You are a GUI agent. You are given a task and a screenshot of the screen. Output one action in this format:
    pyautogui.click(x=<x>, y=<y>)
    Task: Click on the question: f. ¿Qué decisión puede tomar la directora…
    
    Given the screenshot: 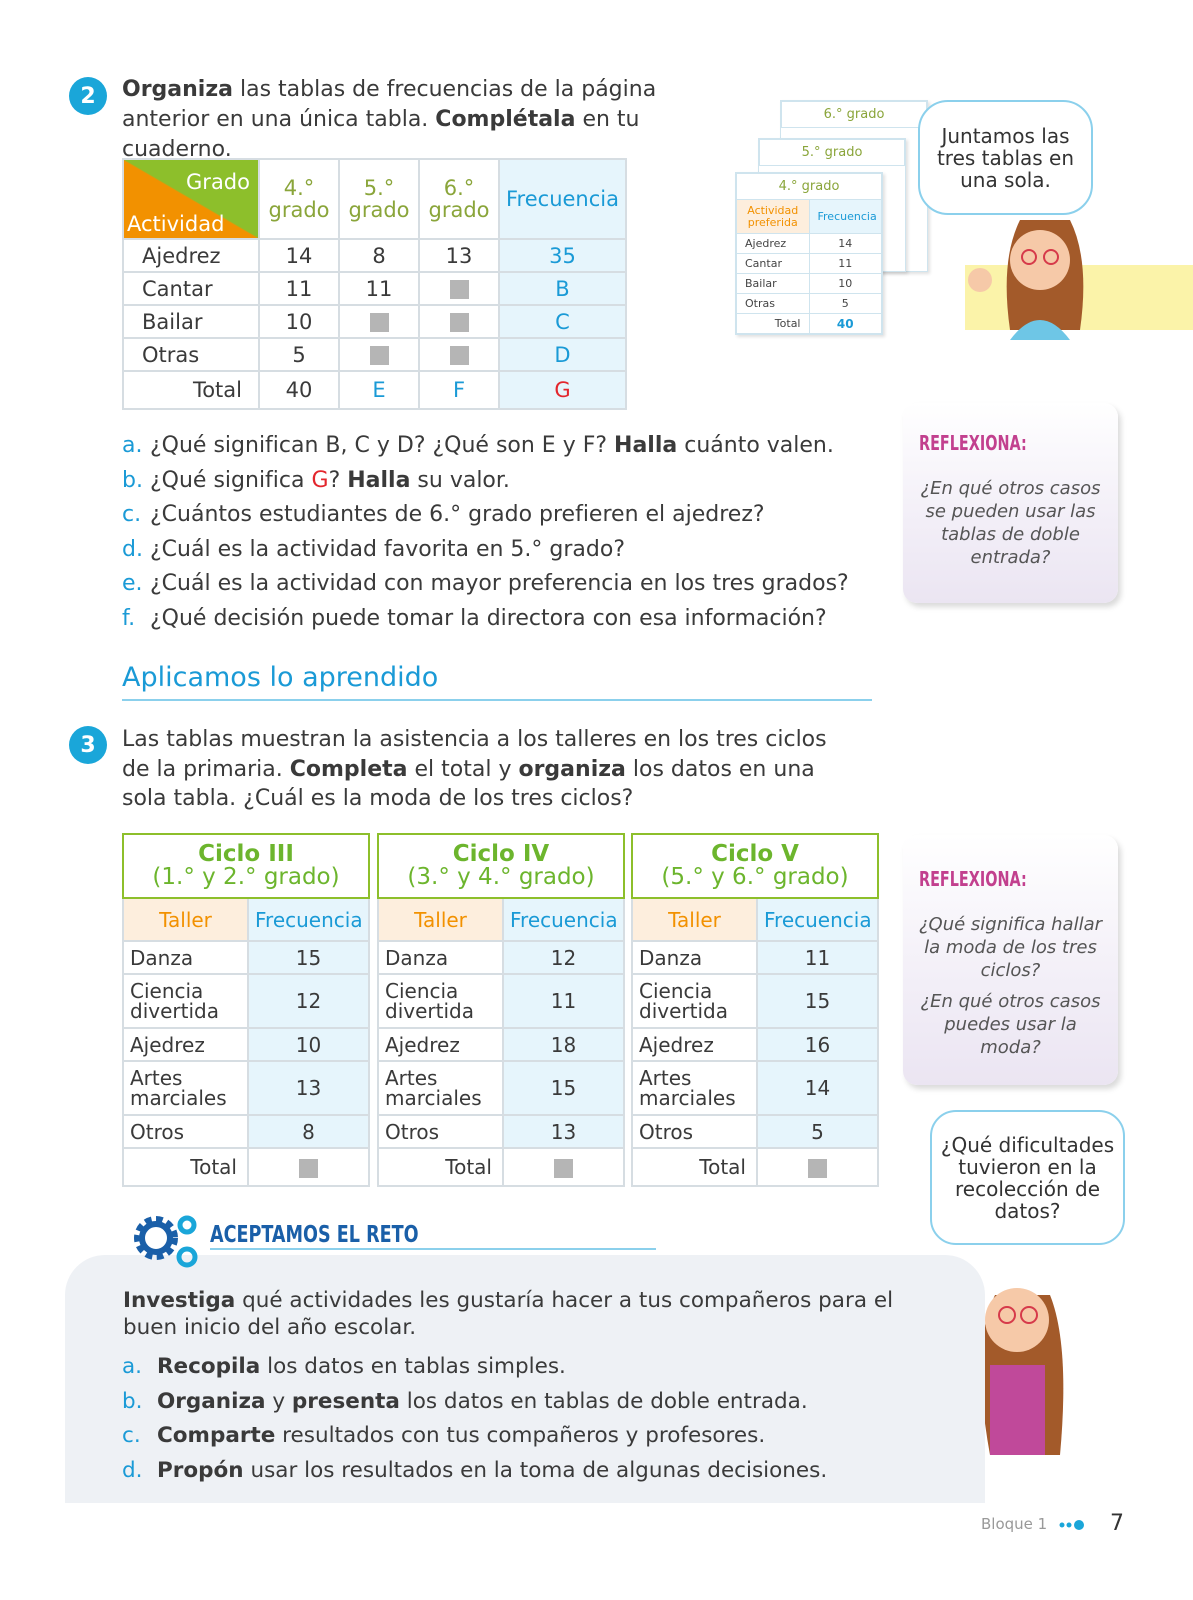 What is the action you would take?
    pyautogui.click(x=502, y=619)
    